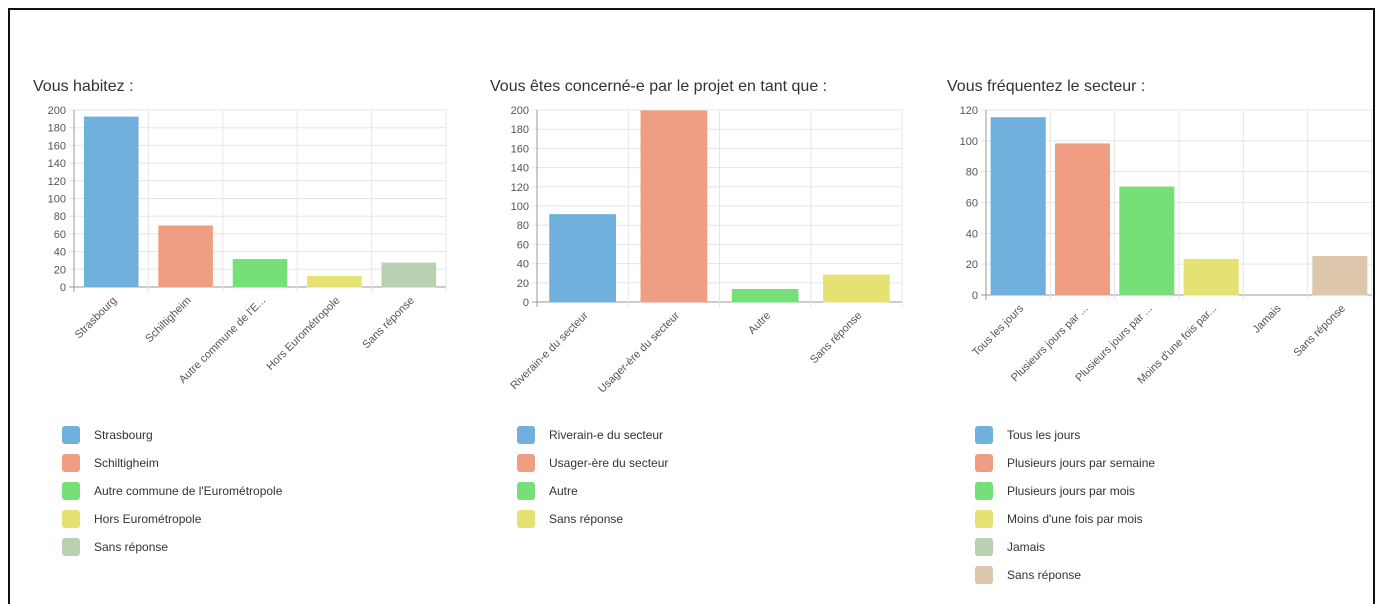 The width and height of the screenshot is (1384, 604). I want to click on legend-label: Usager-ère du secteur, so click(609, 463).